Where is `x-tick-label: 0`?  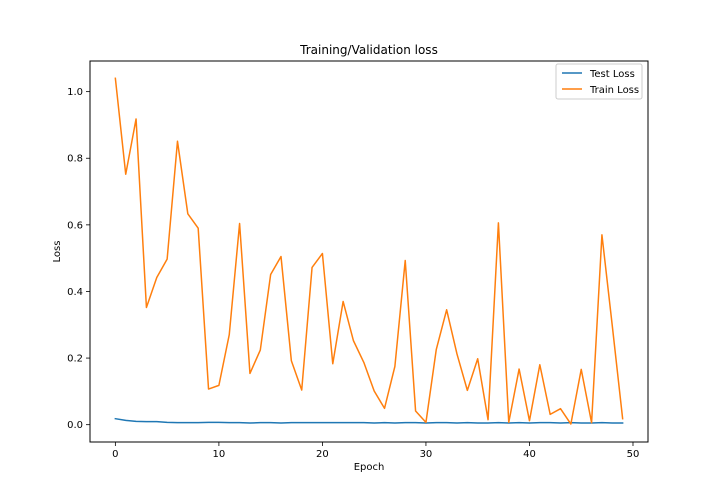 x-tick-label: 0 is located at coordinates (115, 454).